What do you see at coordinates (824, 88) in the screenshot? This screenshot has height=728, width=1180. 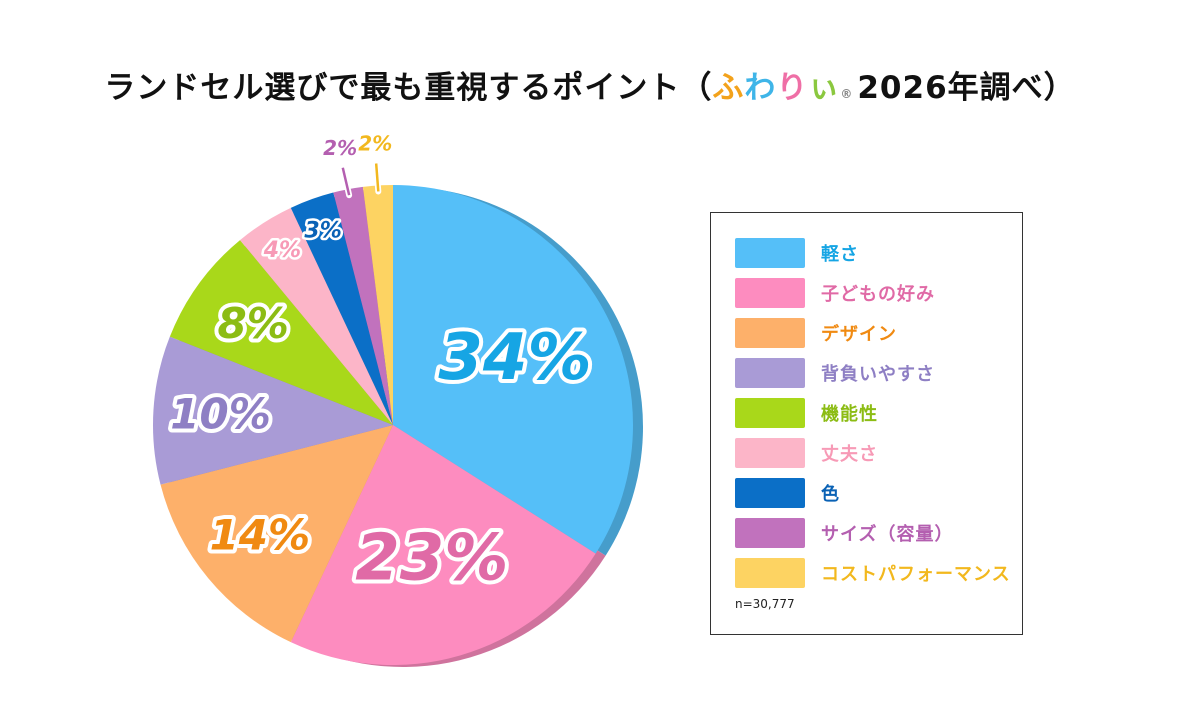 I see `brand-char: ぃ` at bounding box center [824, 88].